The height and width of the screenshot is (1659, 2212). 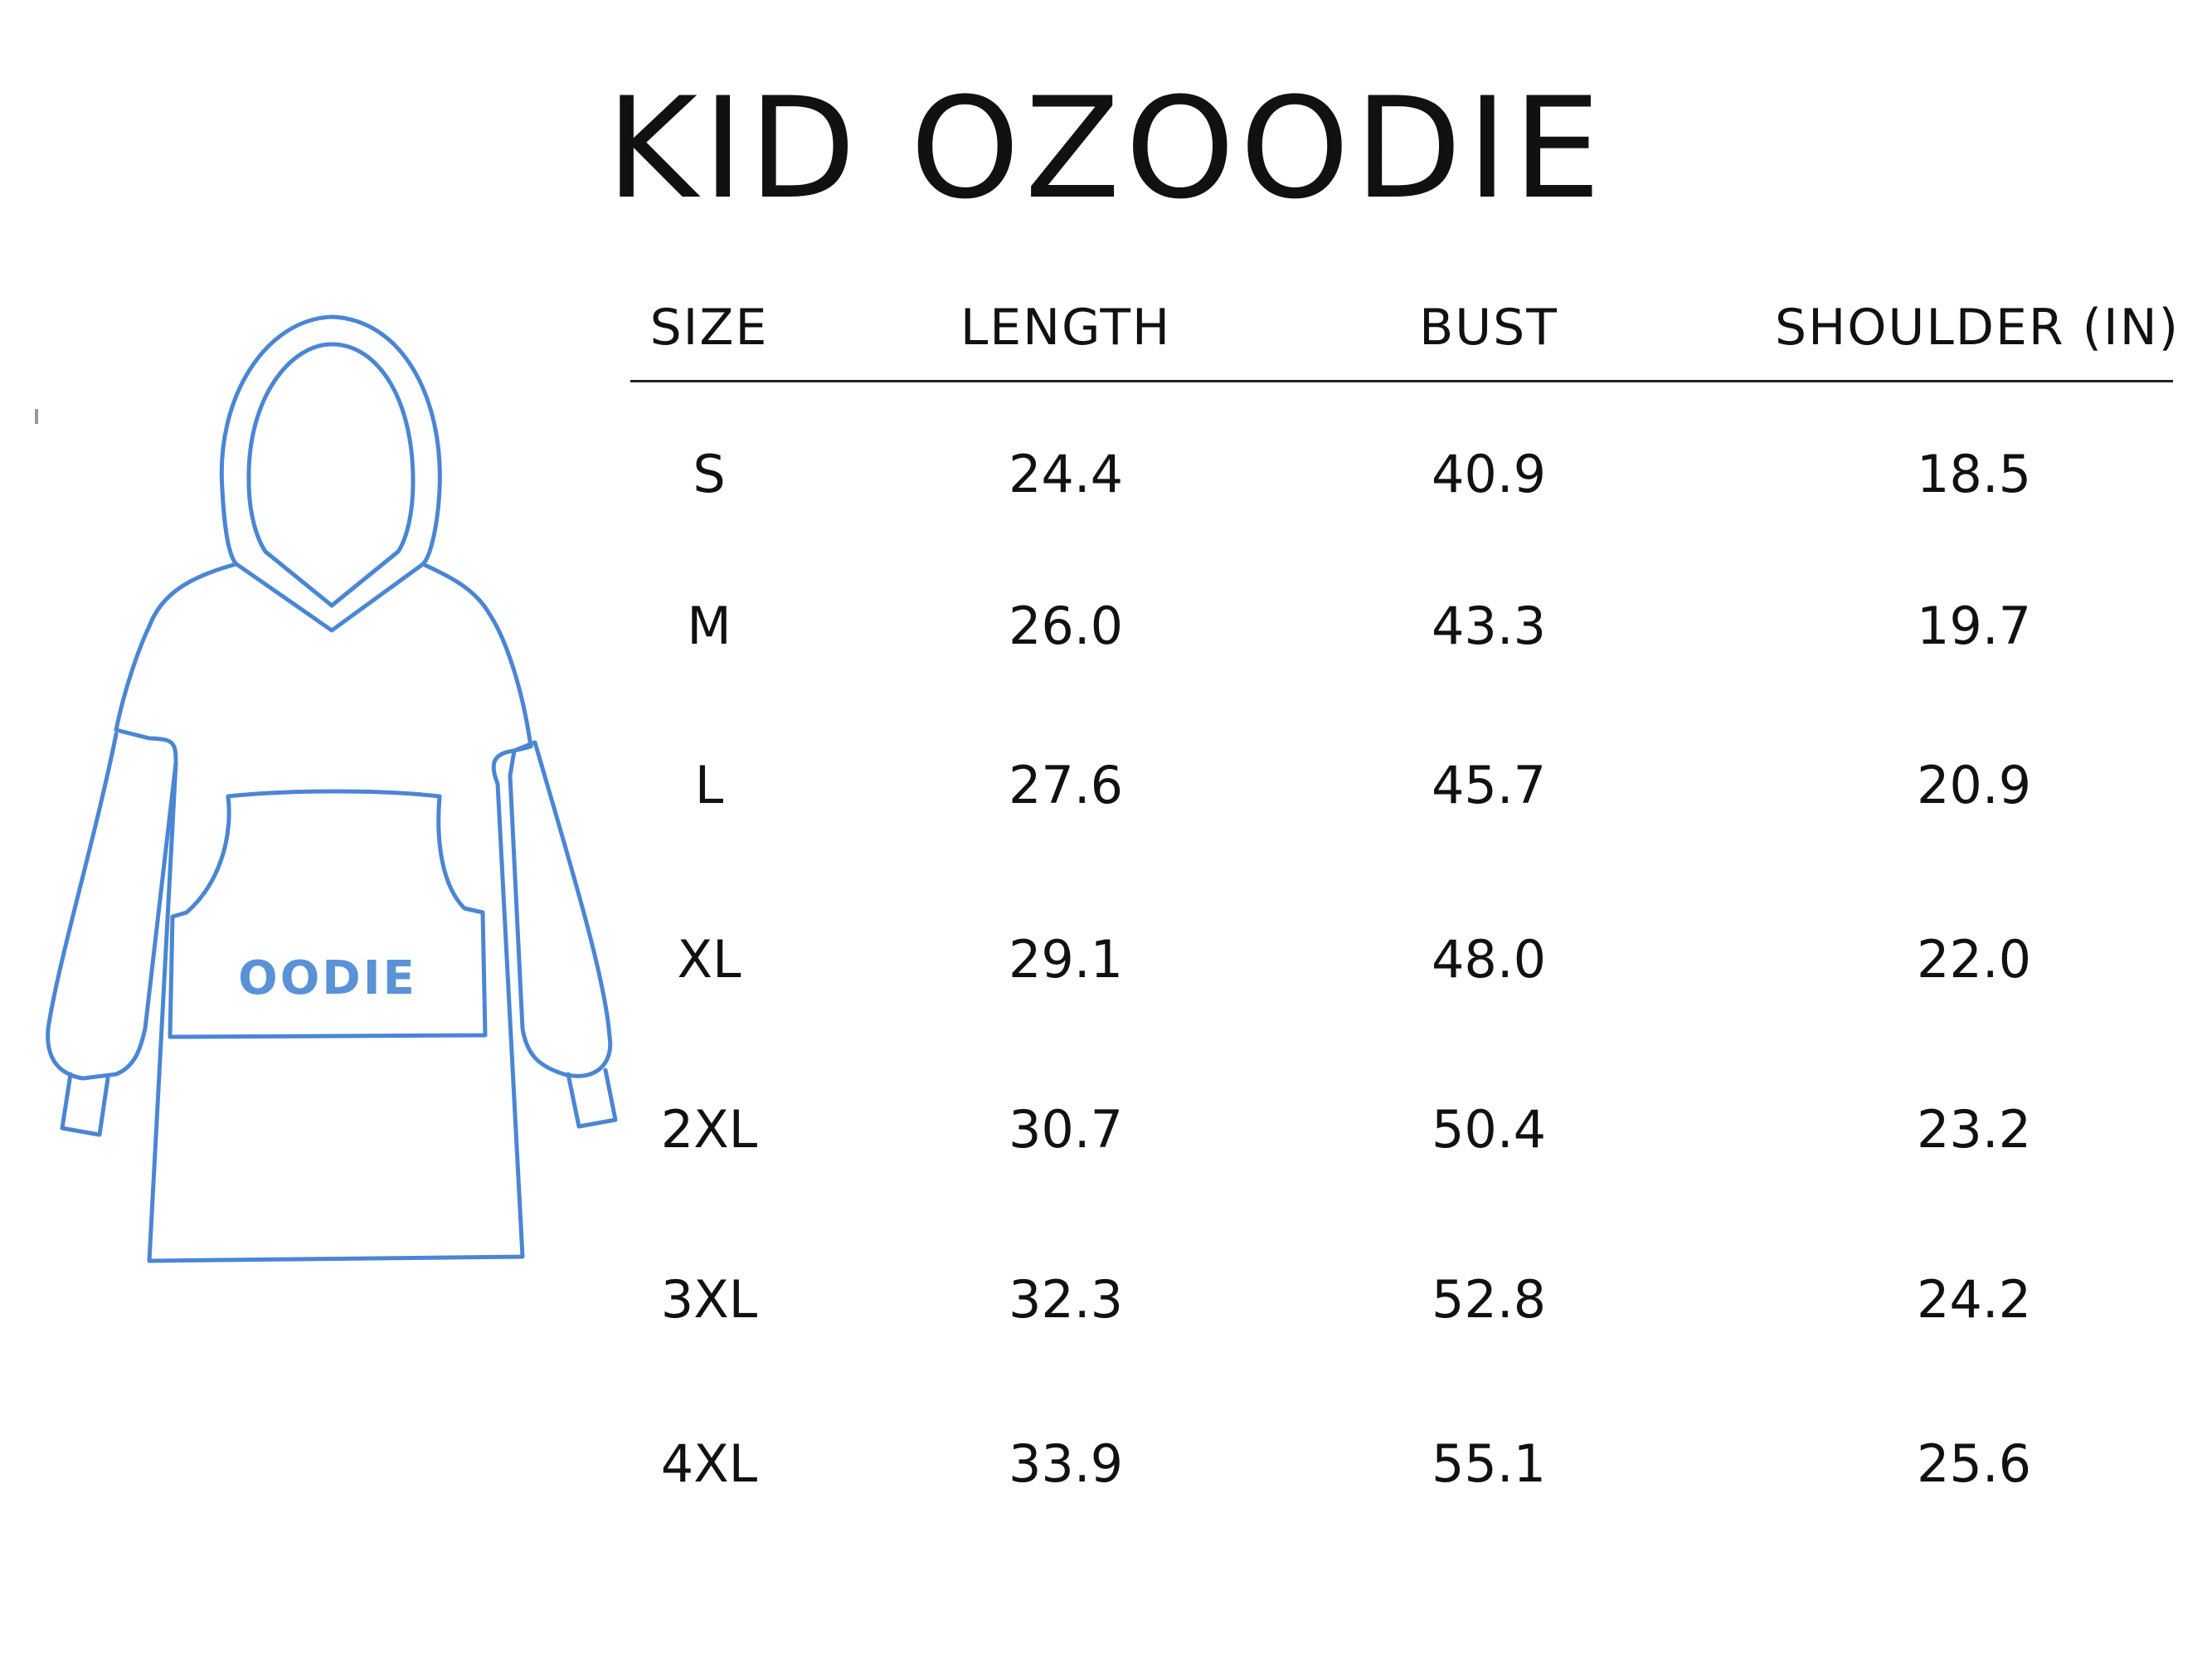 I want to click on header-bust: BUST, so click(x=1488, y=328).